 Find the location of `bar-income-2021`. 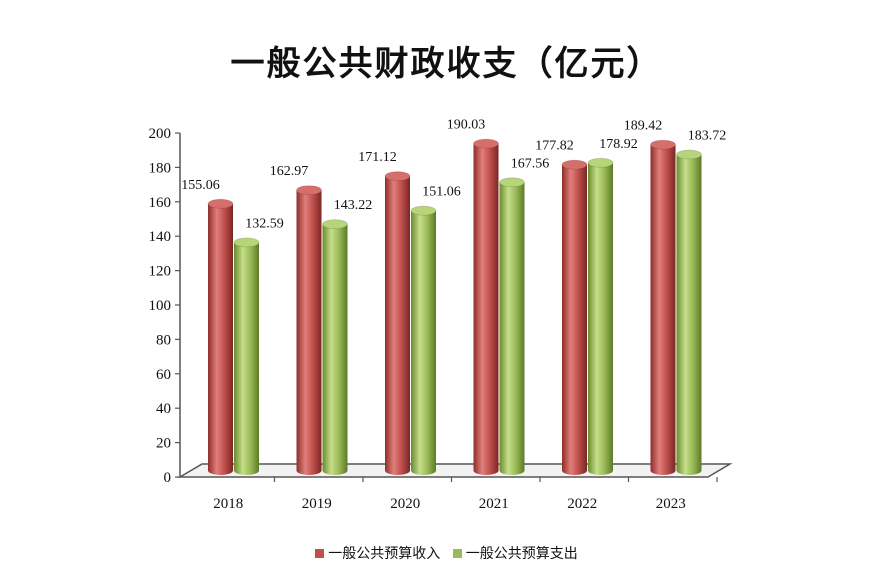

bar-income-2021 is located at coordinates (486, 306).